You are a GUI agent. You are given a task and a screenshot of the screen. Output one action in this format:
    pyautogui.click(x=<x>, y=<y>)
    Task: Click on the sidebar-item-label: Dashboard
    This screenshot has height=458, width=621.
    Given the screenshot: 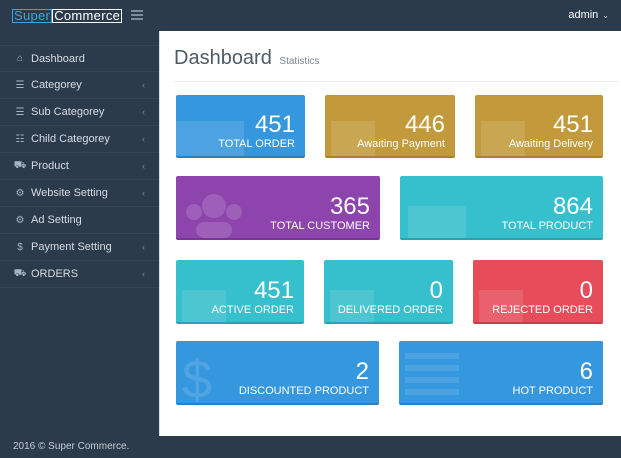 What is the action you would take?
    pyautogui.click(x=58, y=58)
    